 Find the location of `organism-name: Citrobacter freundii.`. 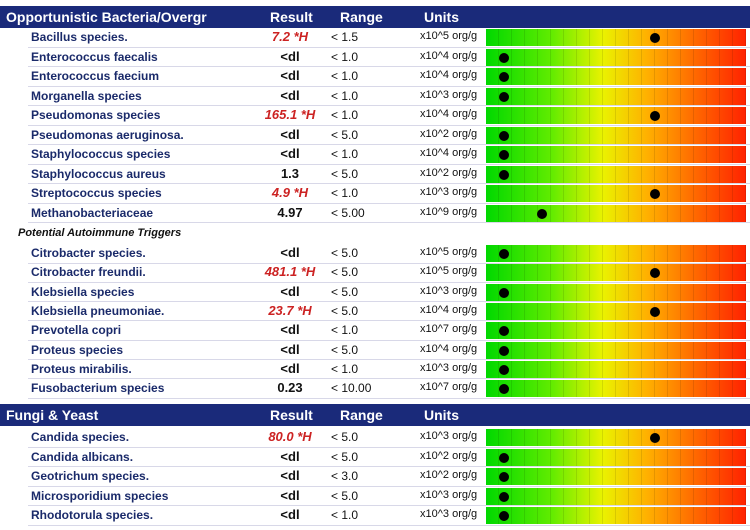

organism-name: Citrobacter freundii. is located at coordinates (88, 272).